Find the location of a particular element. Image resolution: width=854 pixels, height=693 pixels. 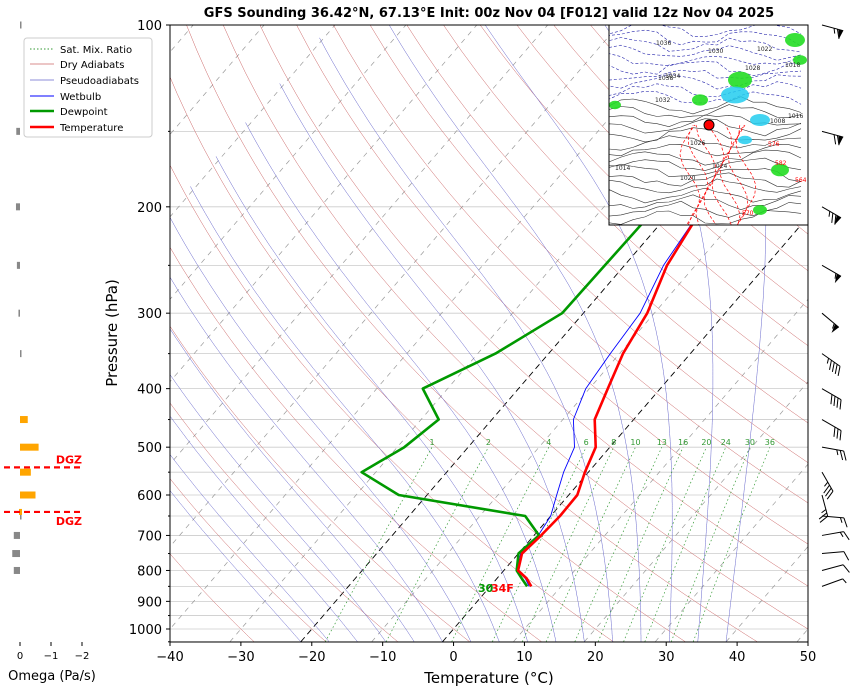

pseudoadiabat--12 is located at coordinates (264, 528).